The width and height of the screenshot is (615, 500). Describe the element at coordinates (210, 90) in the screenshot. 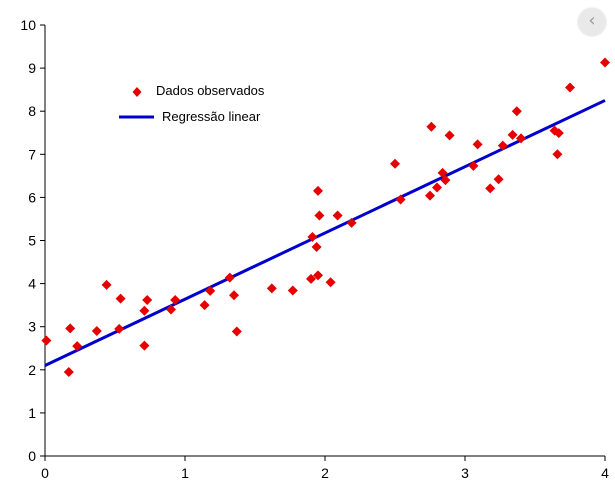

I see `legend-label-observed: Dados observados` at that location.